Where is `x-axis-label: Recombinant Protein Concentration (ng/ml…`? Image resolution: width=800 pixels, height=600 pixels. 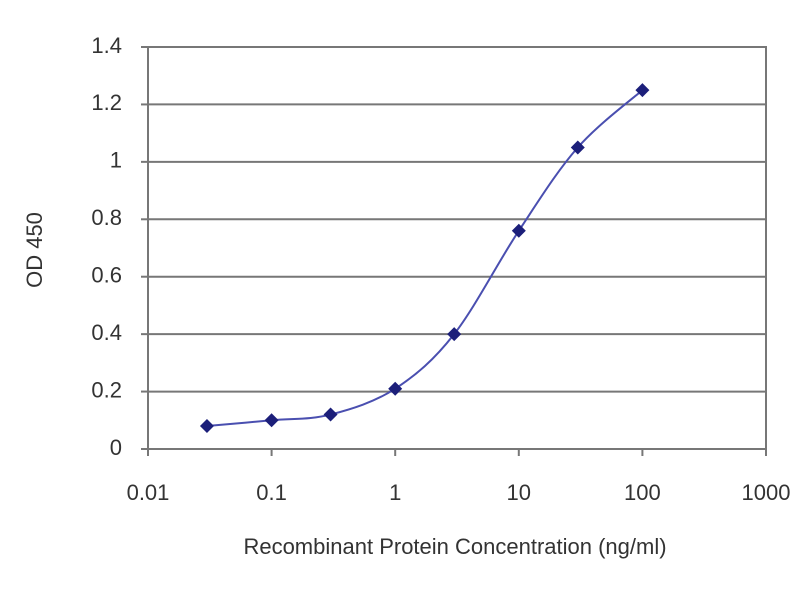 x-axis-label: Recombinant Protein Concentration (ng/ml… is located at coordinates (454, 546).